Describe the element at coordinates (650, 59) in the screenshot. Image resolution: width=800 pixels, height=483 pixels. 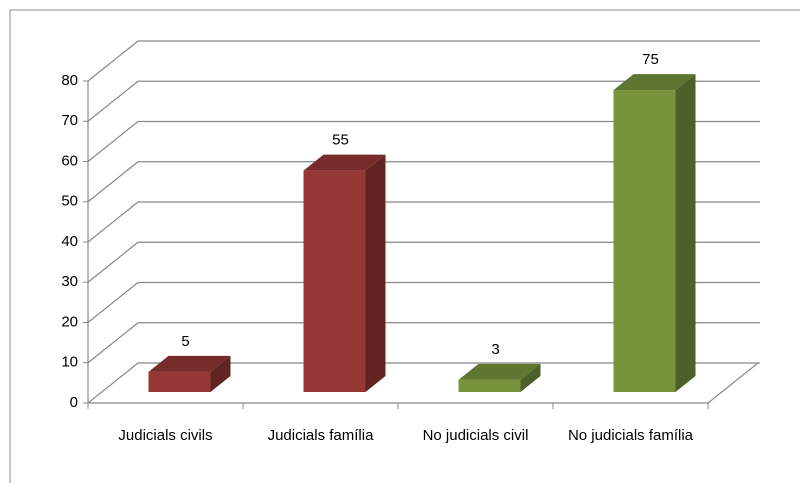
I see `data-label: 75` at that location.